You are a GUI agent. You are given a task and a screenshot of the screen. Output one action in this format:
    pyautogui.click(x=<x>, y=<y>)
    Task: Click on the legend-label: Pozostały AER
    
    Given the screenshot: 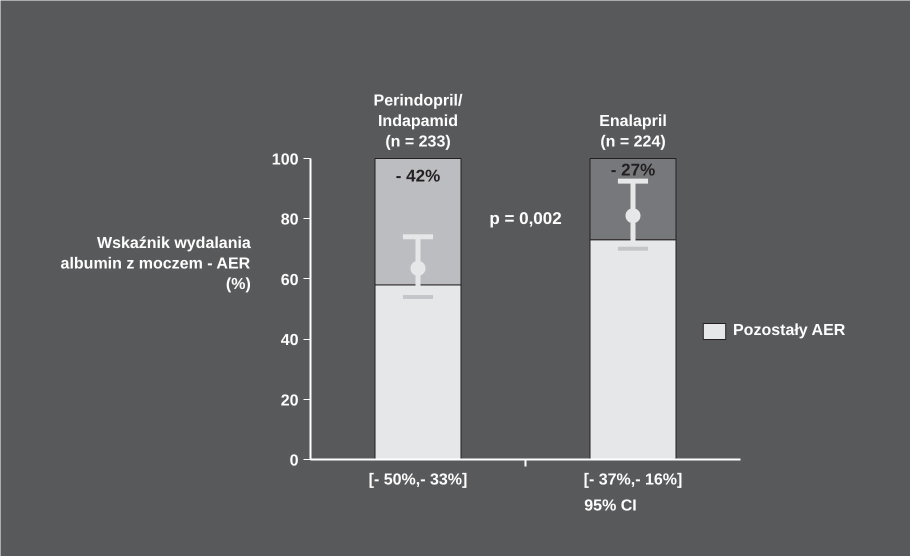 What is the action you would take?
    pyautogui.click(x=789, y=331)
    